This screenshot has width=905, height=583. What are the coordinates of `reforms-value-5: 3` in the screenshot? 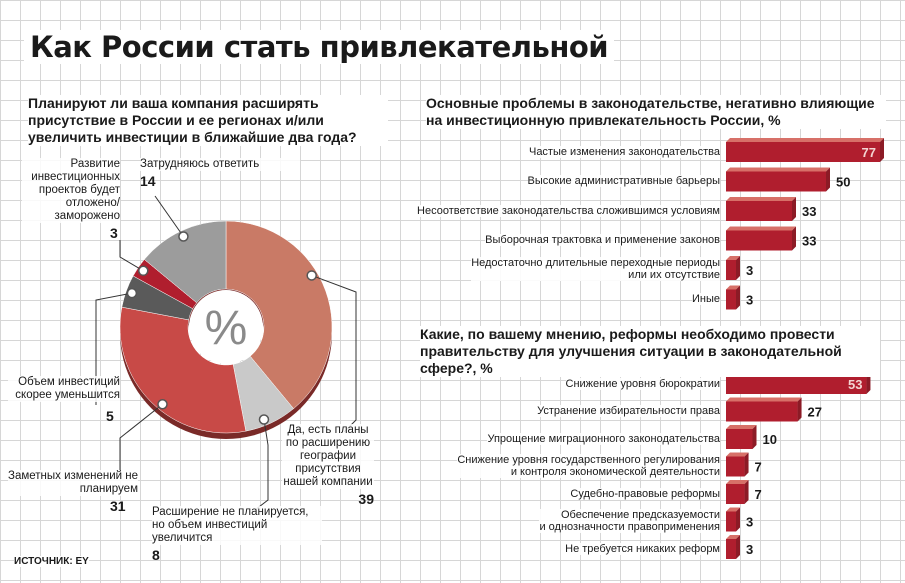 It's located at (749, 522).